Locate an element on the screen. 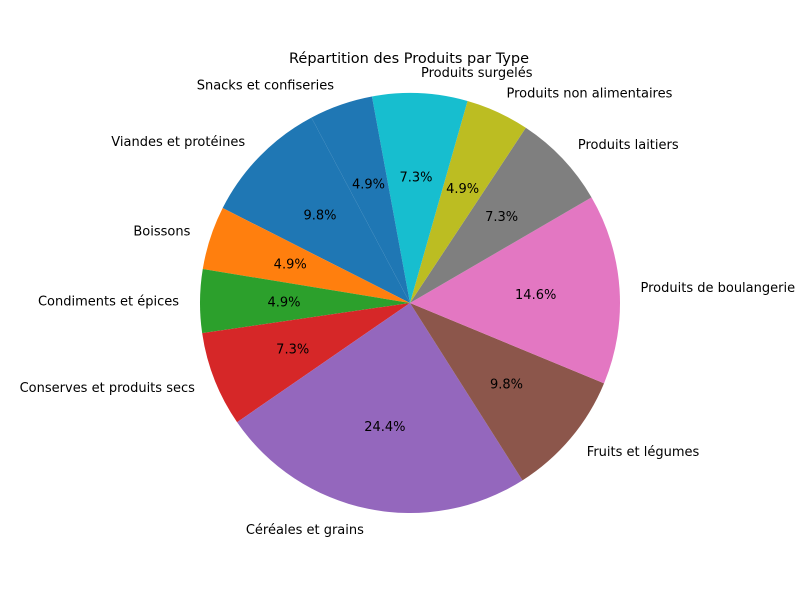  slice-category-label: Boissons is located at coordinates (161, 232).